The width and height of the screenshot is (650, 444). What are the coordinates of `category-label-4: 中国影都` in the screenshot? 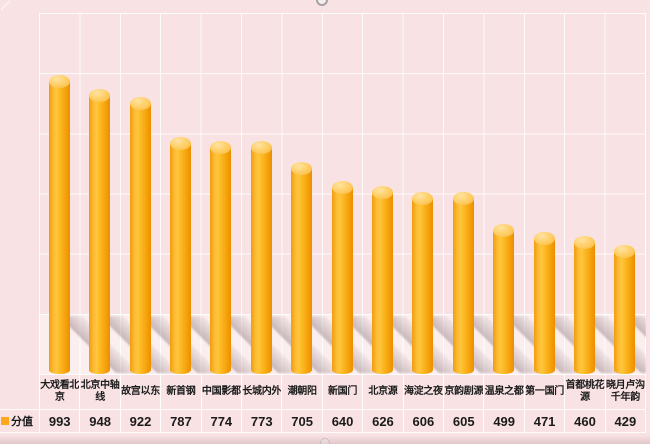 It's located at (221, 391).